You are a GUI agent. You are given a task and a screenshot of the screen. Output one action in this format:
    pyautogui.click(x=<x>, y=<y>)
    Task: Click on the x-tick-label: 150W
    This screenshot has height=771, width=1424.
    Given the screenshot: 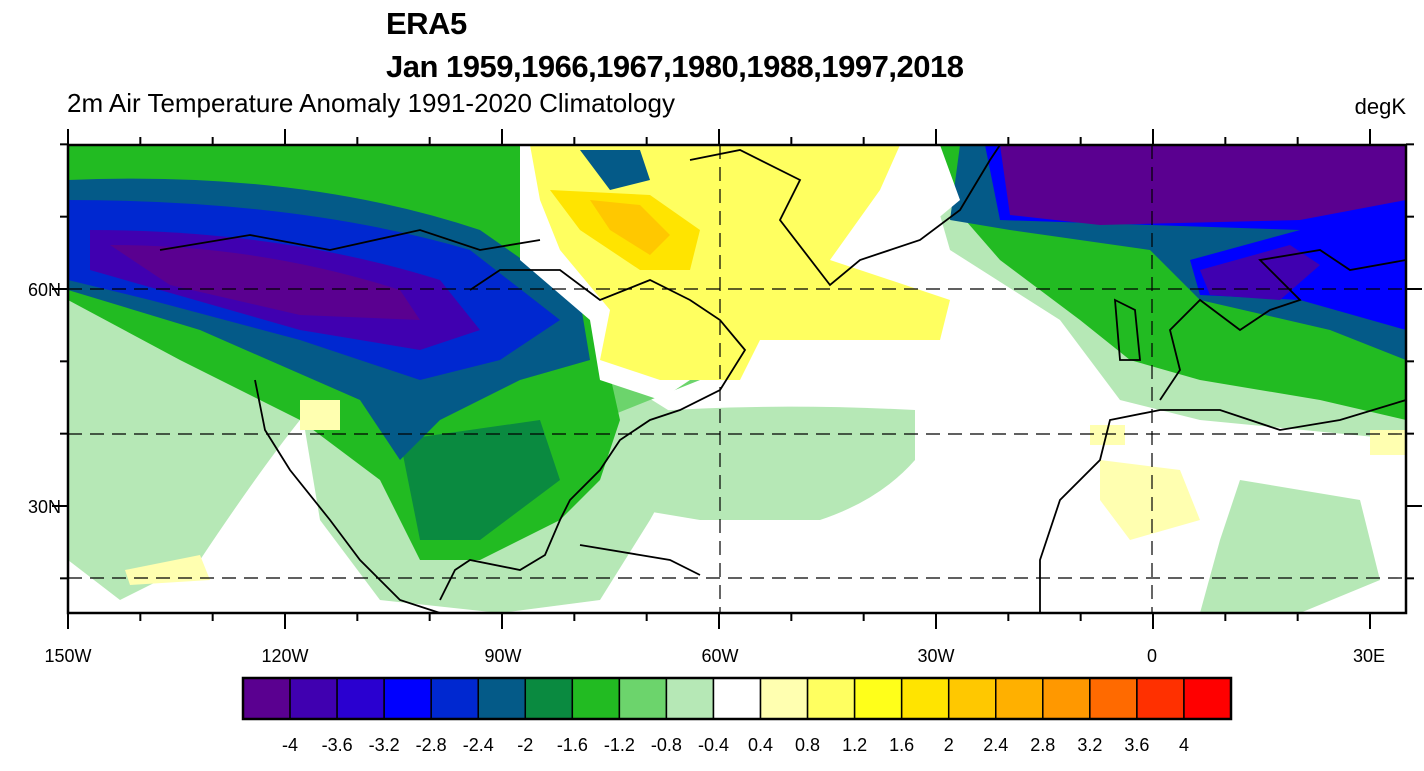 What is the action you would take?
    pyautogui.click(x=67, y=656)
    